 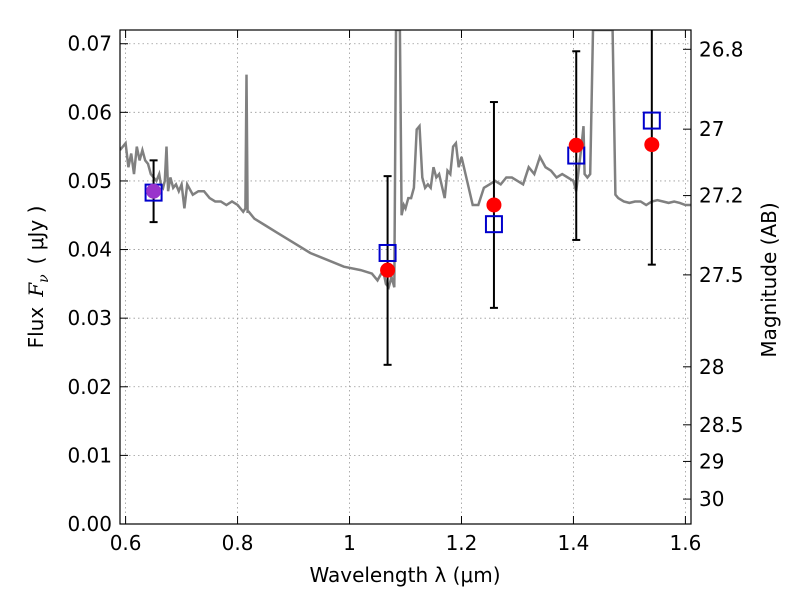 What do you see at coordinates (574, 543) in the screenshot?
I see `x-tick-label: 1.4` at bounding box center [574, 543].